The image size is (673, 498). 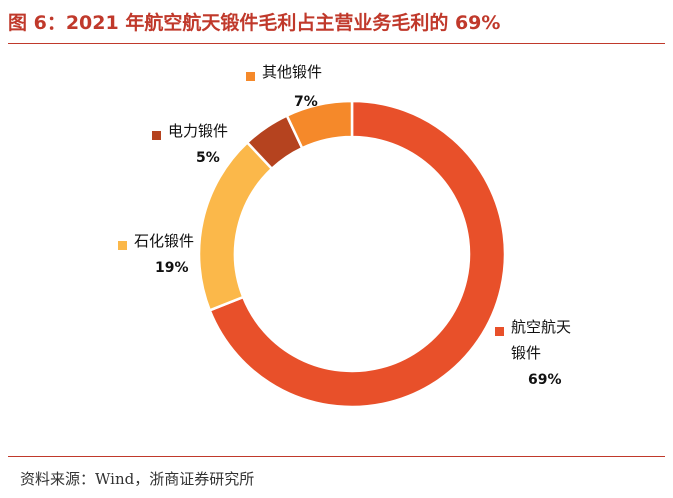 I want to click on slice-label-name-2-0: 电力锻件, so click(x=198, y=131).